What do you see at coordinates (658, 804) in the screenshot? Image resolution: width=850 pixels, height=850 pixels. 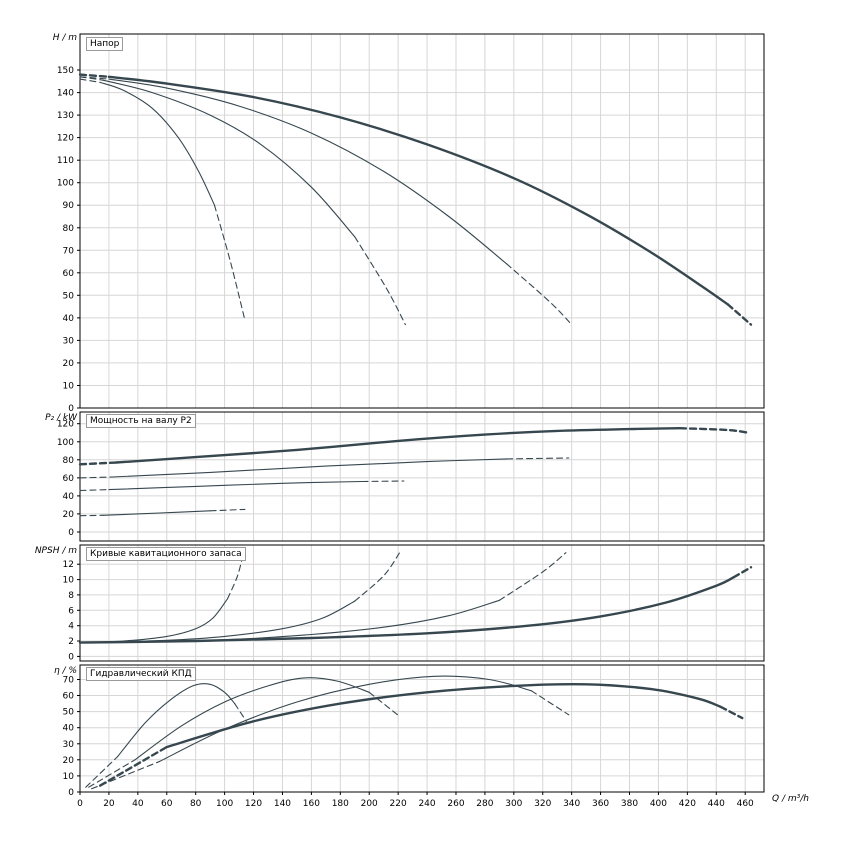 I see `svg-text: 400` at bounding box center [658, 804].